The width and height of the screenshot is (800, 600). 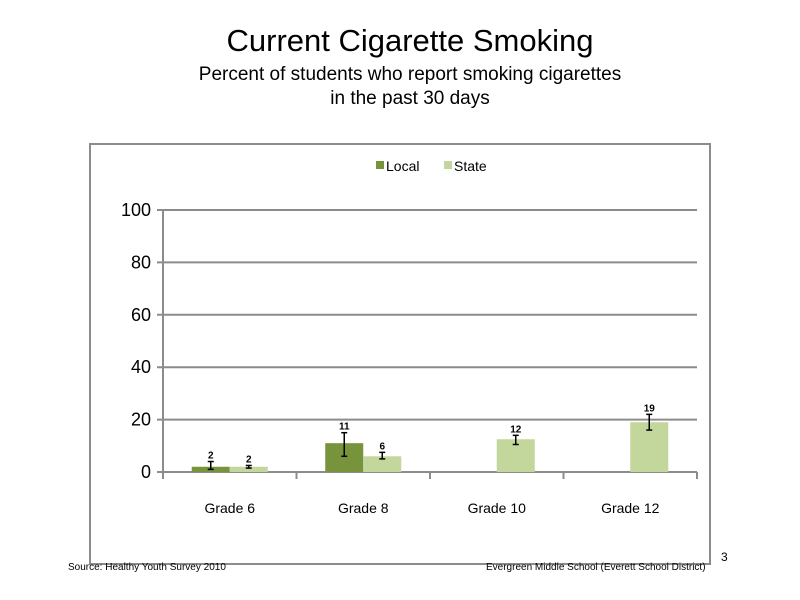 What do you see at coordinates (470, 166) in the screenshot?
I see `legend-label-state: State` at bounding box center [470, 166].